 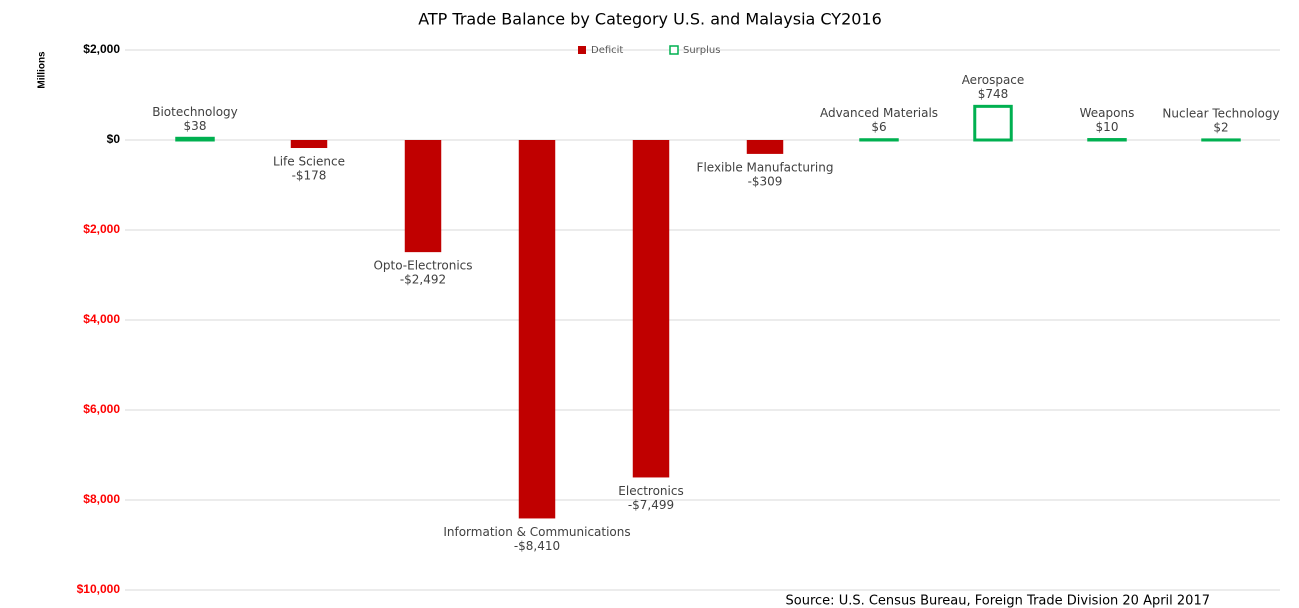 What do you see at coordinates (993, 94) in the screenshot?
I see `value-label: $748` at bounding box center [993, 94].